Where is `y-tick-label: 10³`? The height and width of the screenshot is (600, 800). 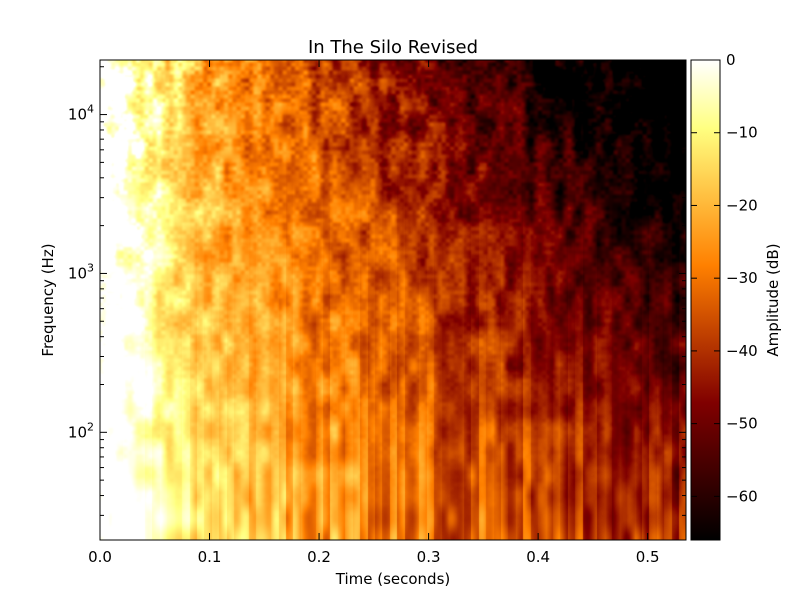 y-tick-label: 10³ is located at coordinates (81, 271).